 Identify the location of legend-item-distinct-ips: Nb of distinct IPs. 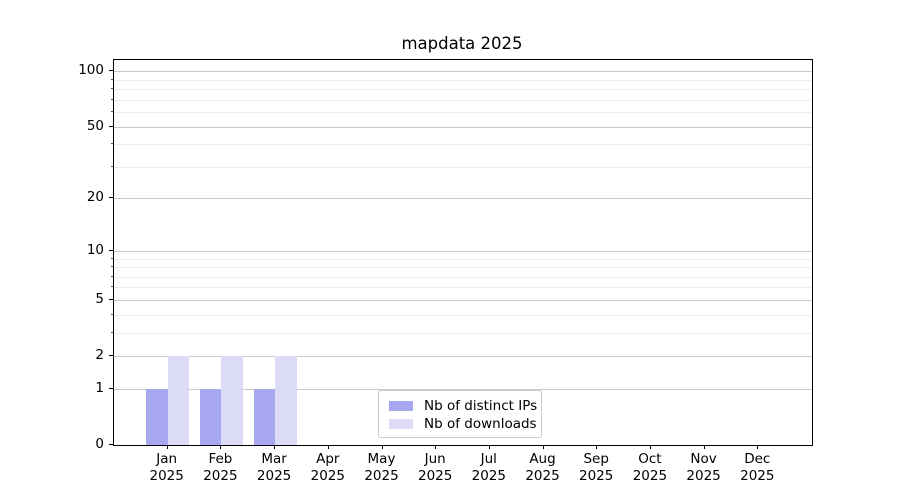
(465, 406).